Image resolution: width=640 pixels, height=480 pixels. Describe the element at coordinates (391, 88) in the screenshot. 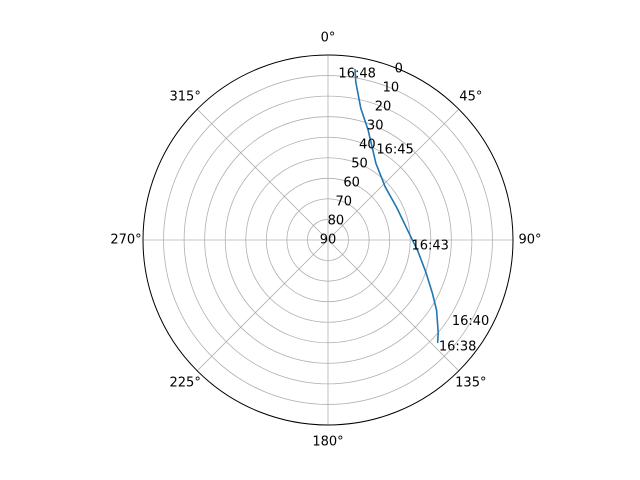

I see `r-tick-label: 10` at that location.